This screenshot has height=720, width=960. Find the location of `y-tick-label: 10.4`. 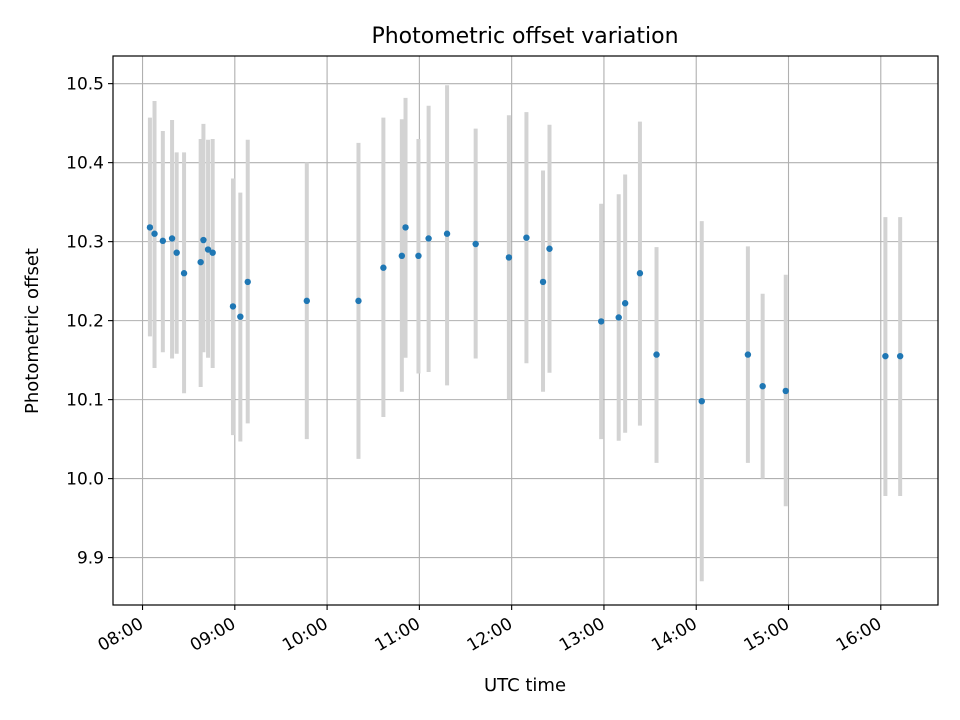

y-tick-label: 10.4 is located at coordinates (85, 164).